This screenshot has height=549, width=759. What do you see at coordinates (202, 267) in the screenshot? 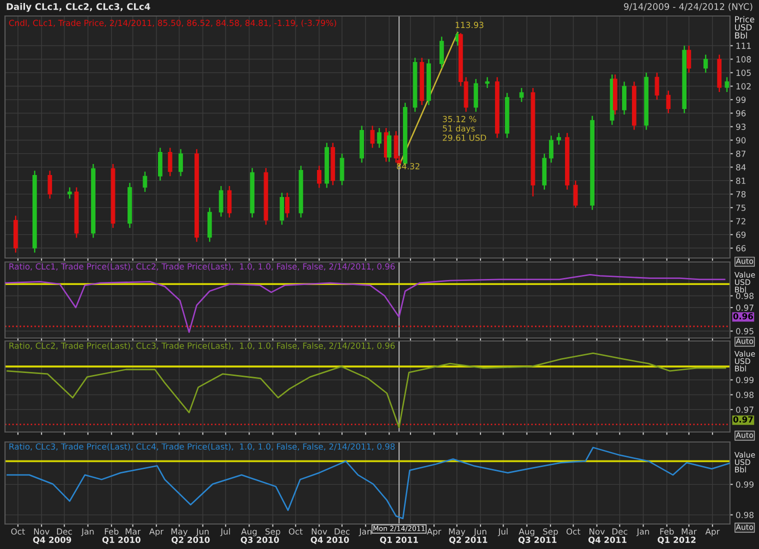
I see `chart-subtitle: Ratio, CLc1, Trade Price(Last), CLc2, Trade Price(Last), 1.0, 1.0, False, False, 2/14/2011, 0.96` at bounding box center [202, 267].